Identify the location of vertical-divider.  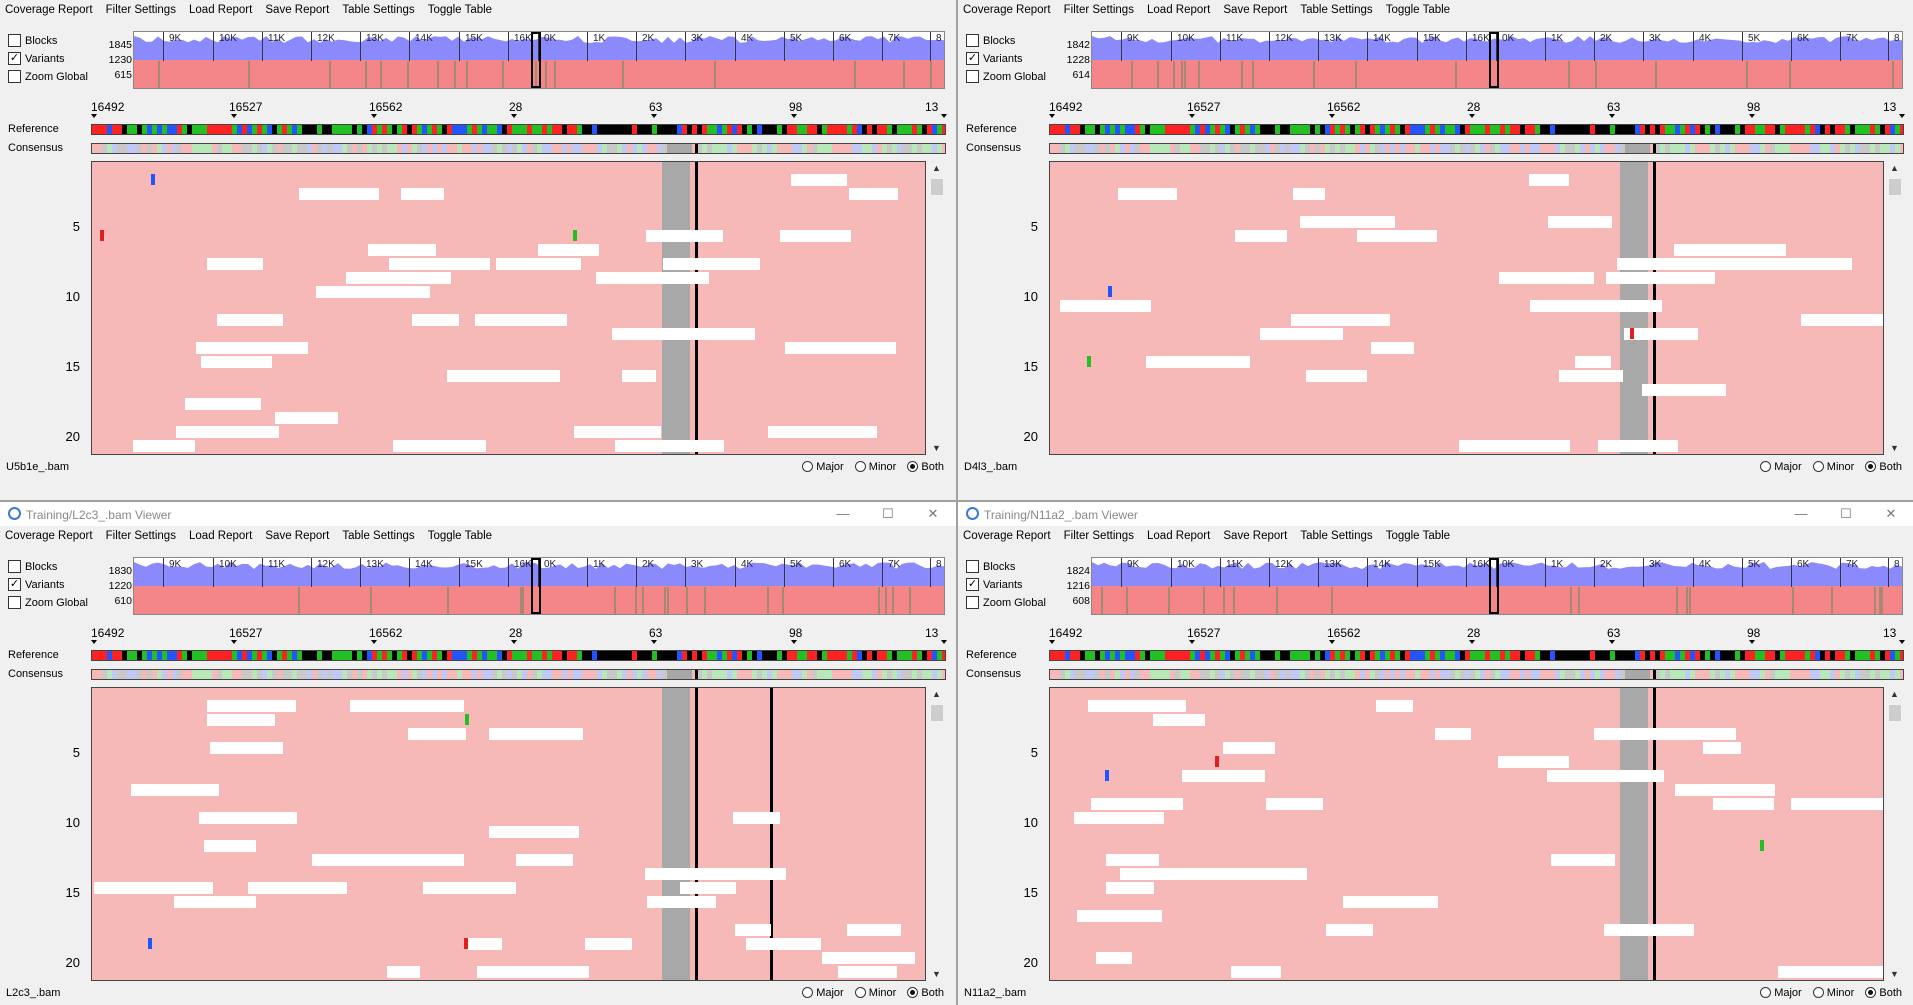
(957, 502).